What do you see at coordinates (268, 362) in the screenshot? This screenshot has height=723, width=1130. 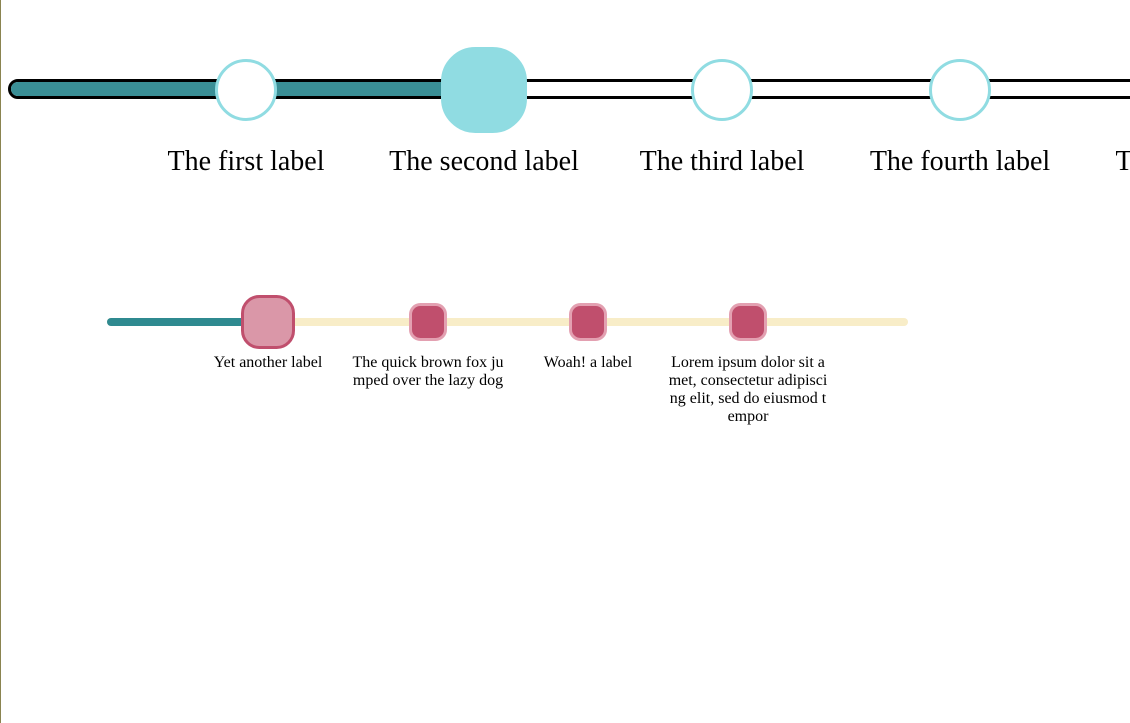 I see `stepper-secondary-step-1-label: Yet another label` at bounding box center [268, 362].